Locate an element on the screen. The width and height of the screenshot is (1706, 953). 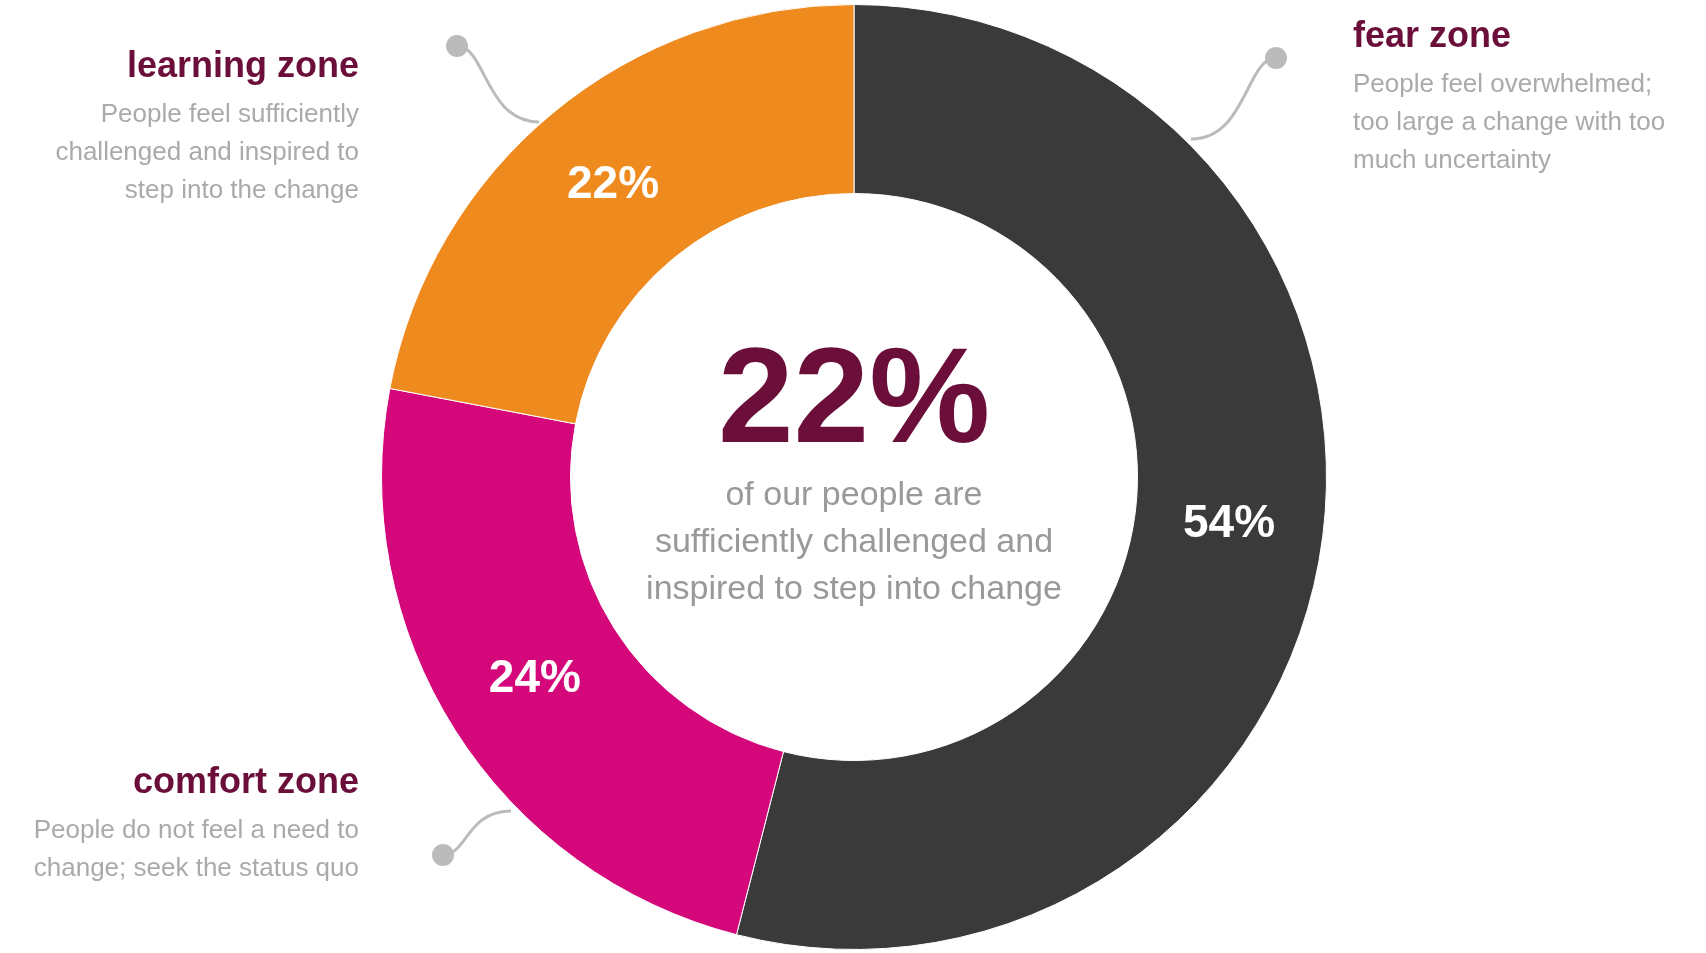
data-label: 24% is located at coordinates (534, 676).